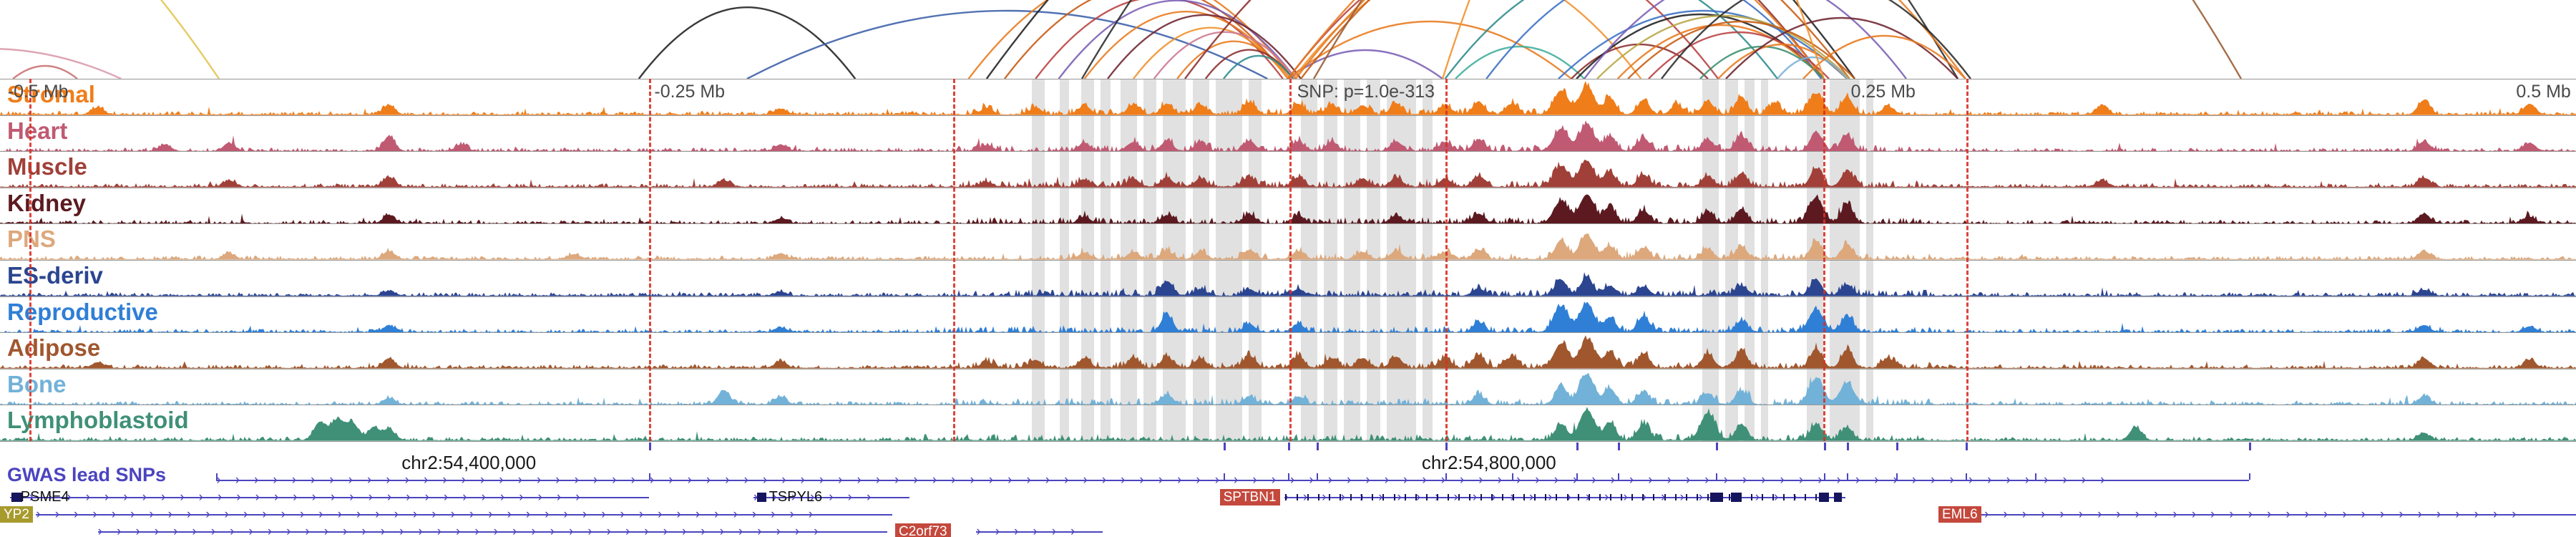 The height and width of the screenshot is (537, 2576). Describe the element at coordinates (55, 275) in the screenshot. I see `track-label-es-deriv: ES-deriv` at that location.